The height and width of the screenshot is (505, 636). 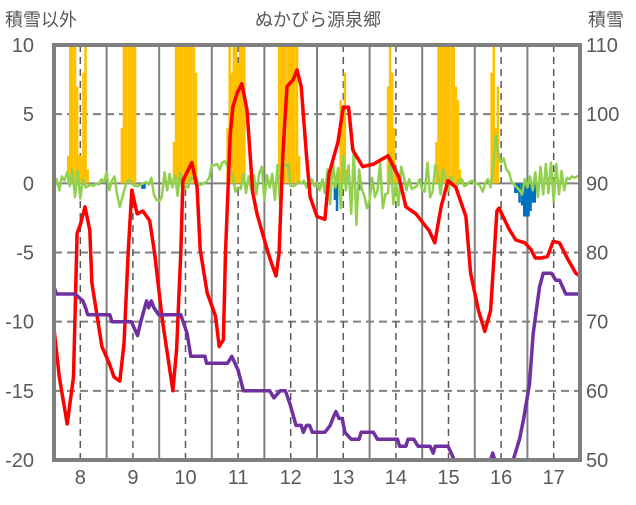 I want to click on x-tick-label: 17, so click(x=554, y=478).